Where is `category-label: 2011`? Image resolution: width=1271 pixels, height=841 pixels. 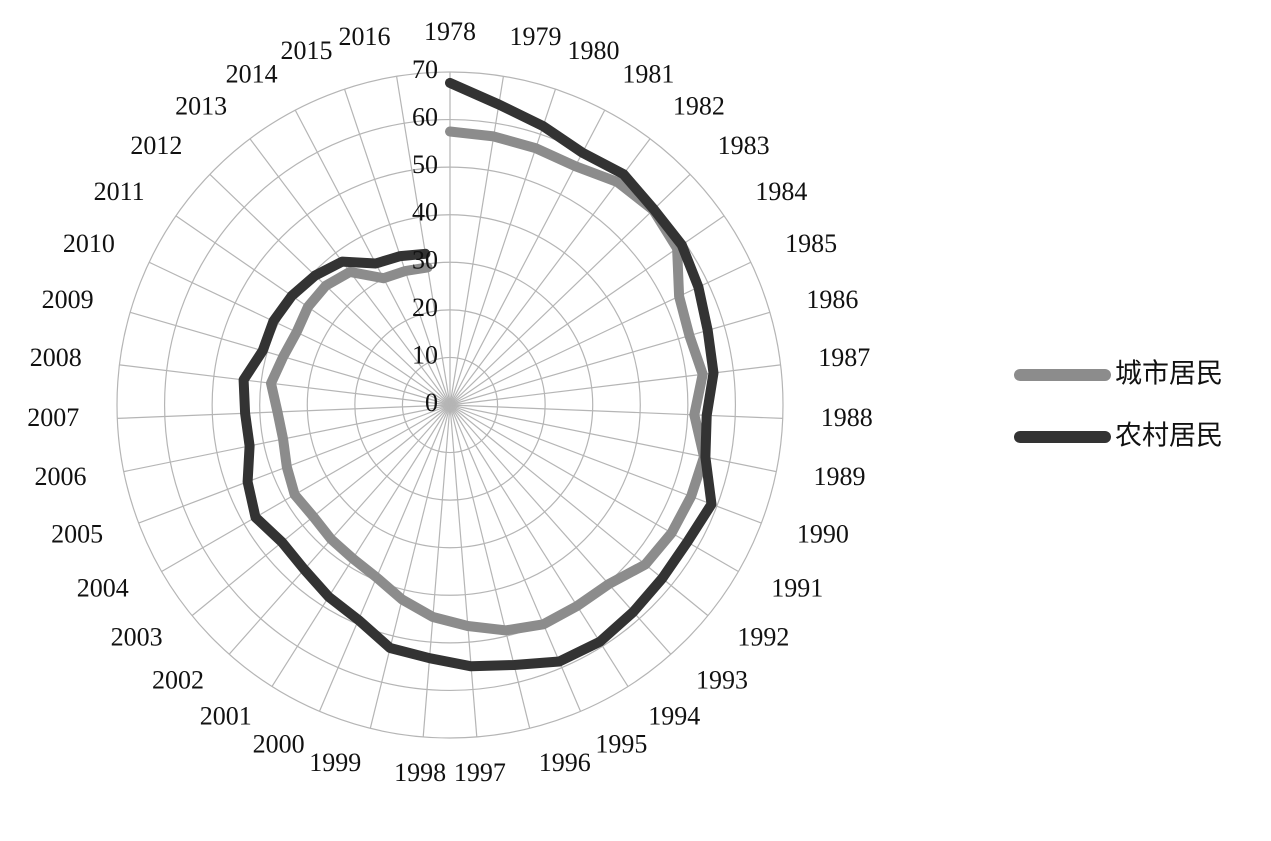 category-label: 2011 is located at coordinates (119, 191).